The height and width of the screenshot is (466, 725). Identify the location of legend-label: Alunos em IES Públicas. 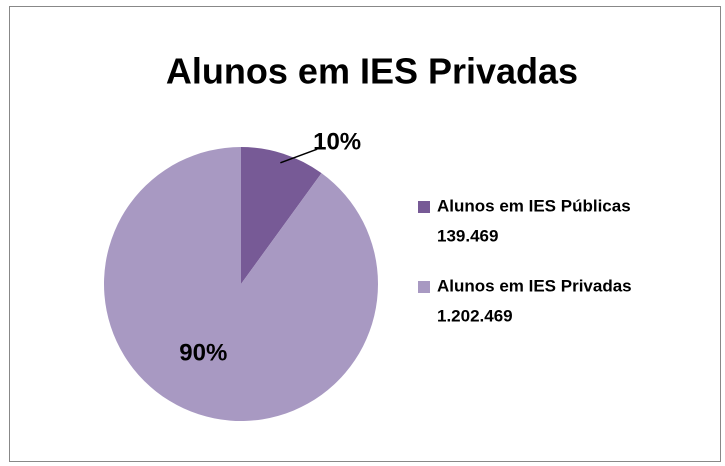
(534, 205).